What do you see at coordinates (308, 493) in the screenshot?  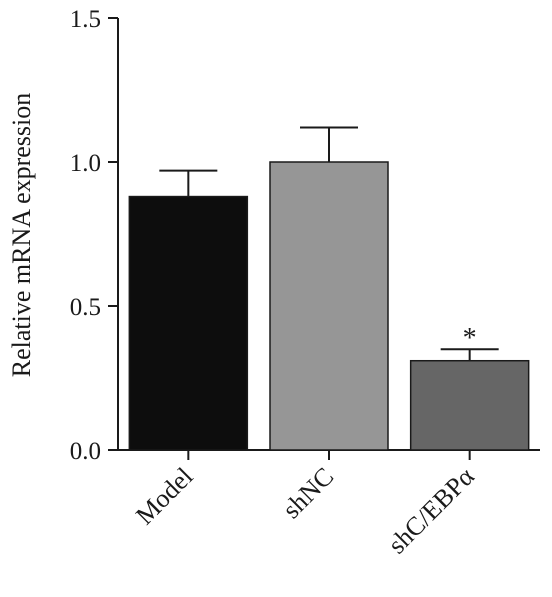 I see `x-tick-label: shNC` at bounding box center [308, 493].